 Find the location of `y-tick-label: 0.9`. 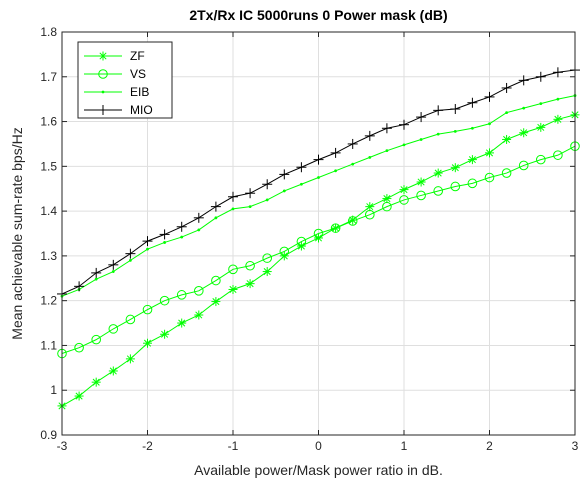

y-tick-label: 0.9 is located at coordinates (48, 435).